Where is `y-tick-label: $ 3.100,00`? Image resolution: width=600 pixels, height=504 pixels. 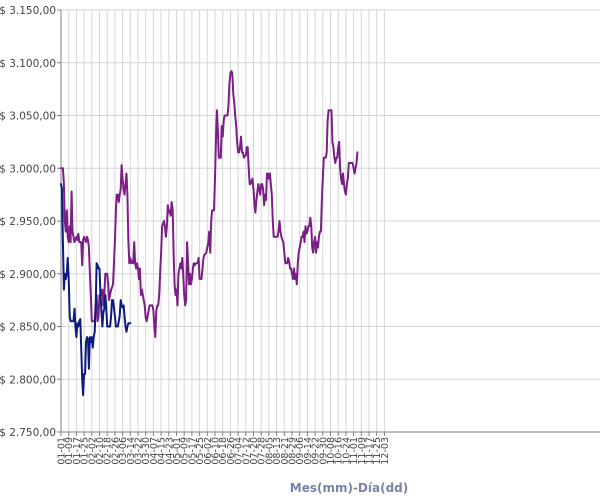
y-tick-label: $ 3.100,00 is located at coordinates (28, 64).